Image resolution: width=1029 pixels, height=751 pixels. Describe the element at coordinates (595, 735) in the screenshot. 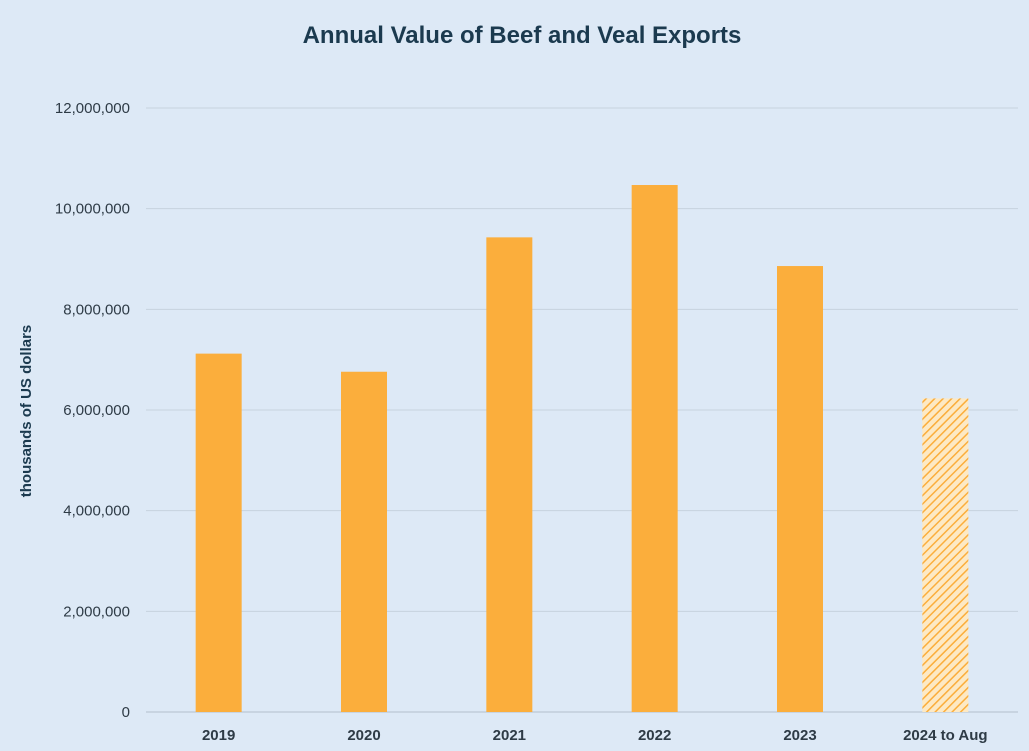

I see `x-axis-tick-labels: 2019 2020 2021 2022 2023 2024 to Aug` at that location.